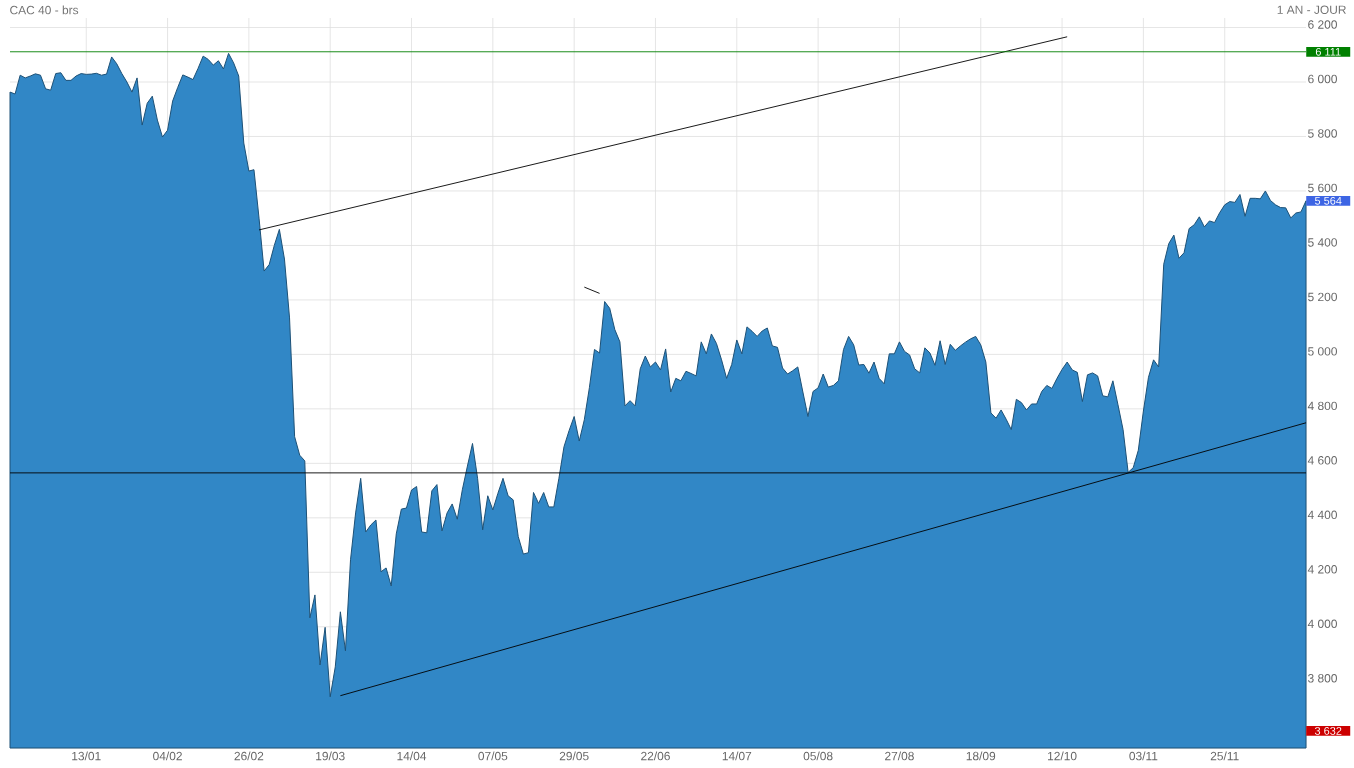 The image size is (1354, 768). What do you see at coordinates (1322, 133) in the screenshot?
I see `y-tick-label: 5 800` at bounding box center [1322, 133].